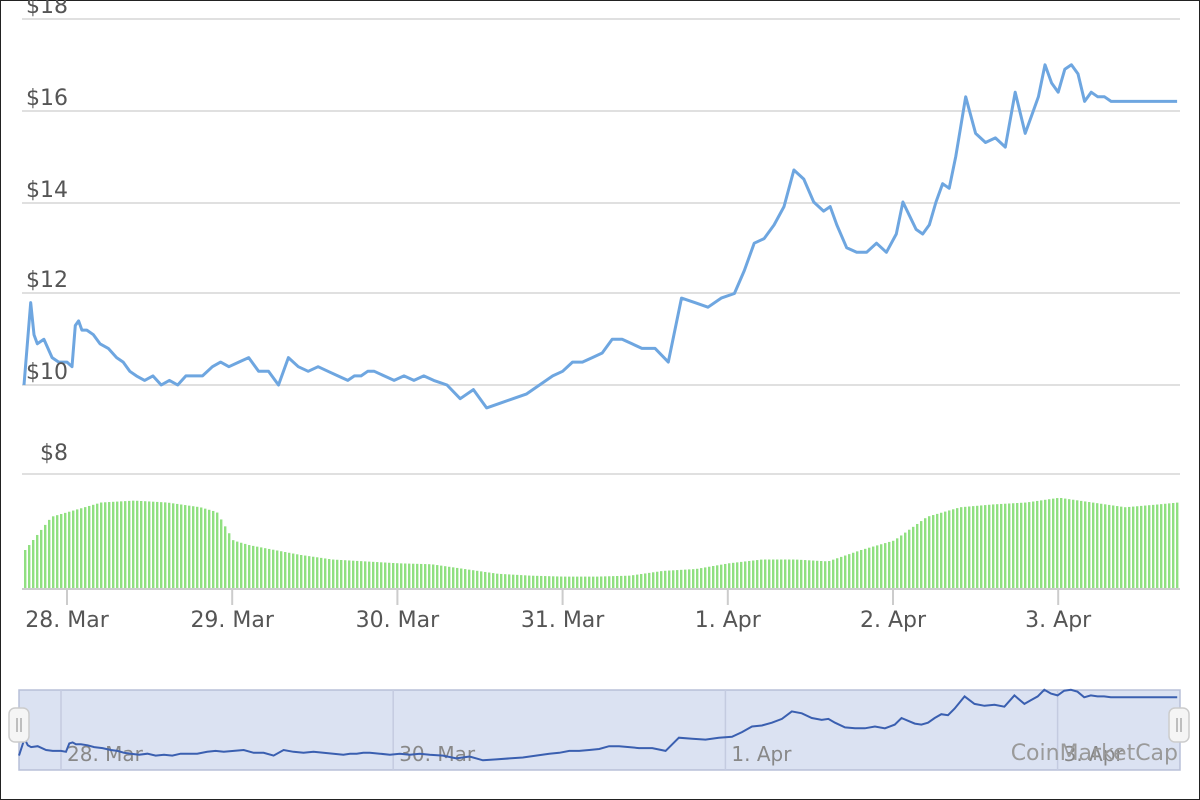 The width and height of the screenshot is (1200, 800). Describe the element at coordinates (893, 620) in the screenshot. I see `x-tick-label: 2. Apr` at that location.